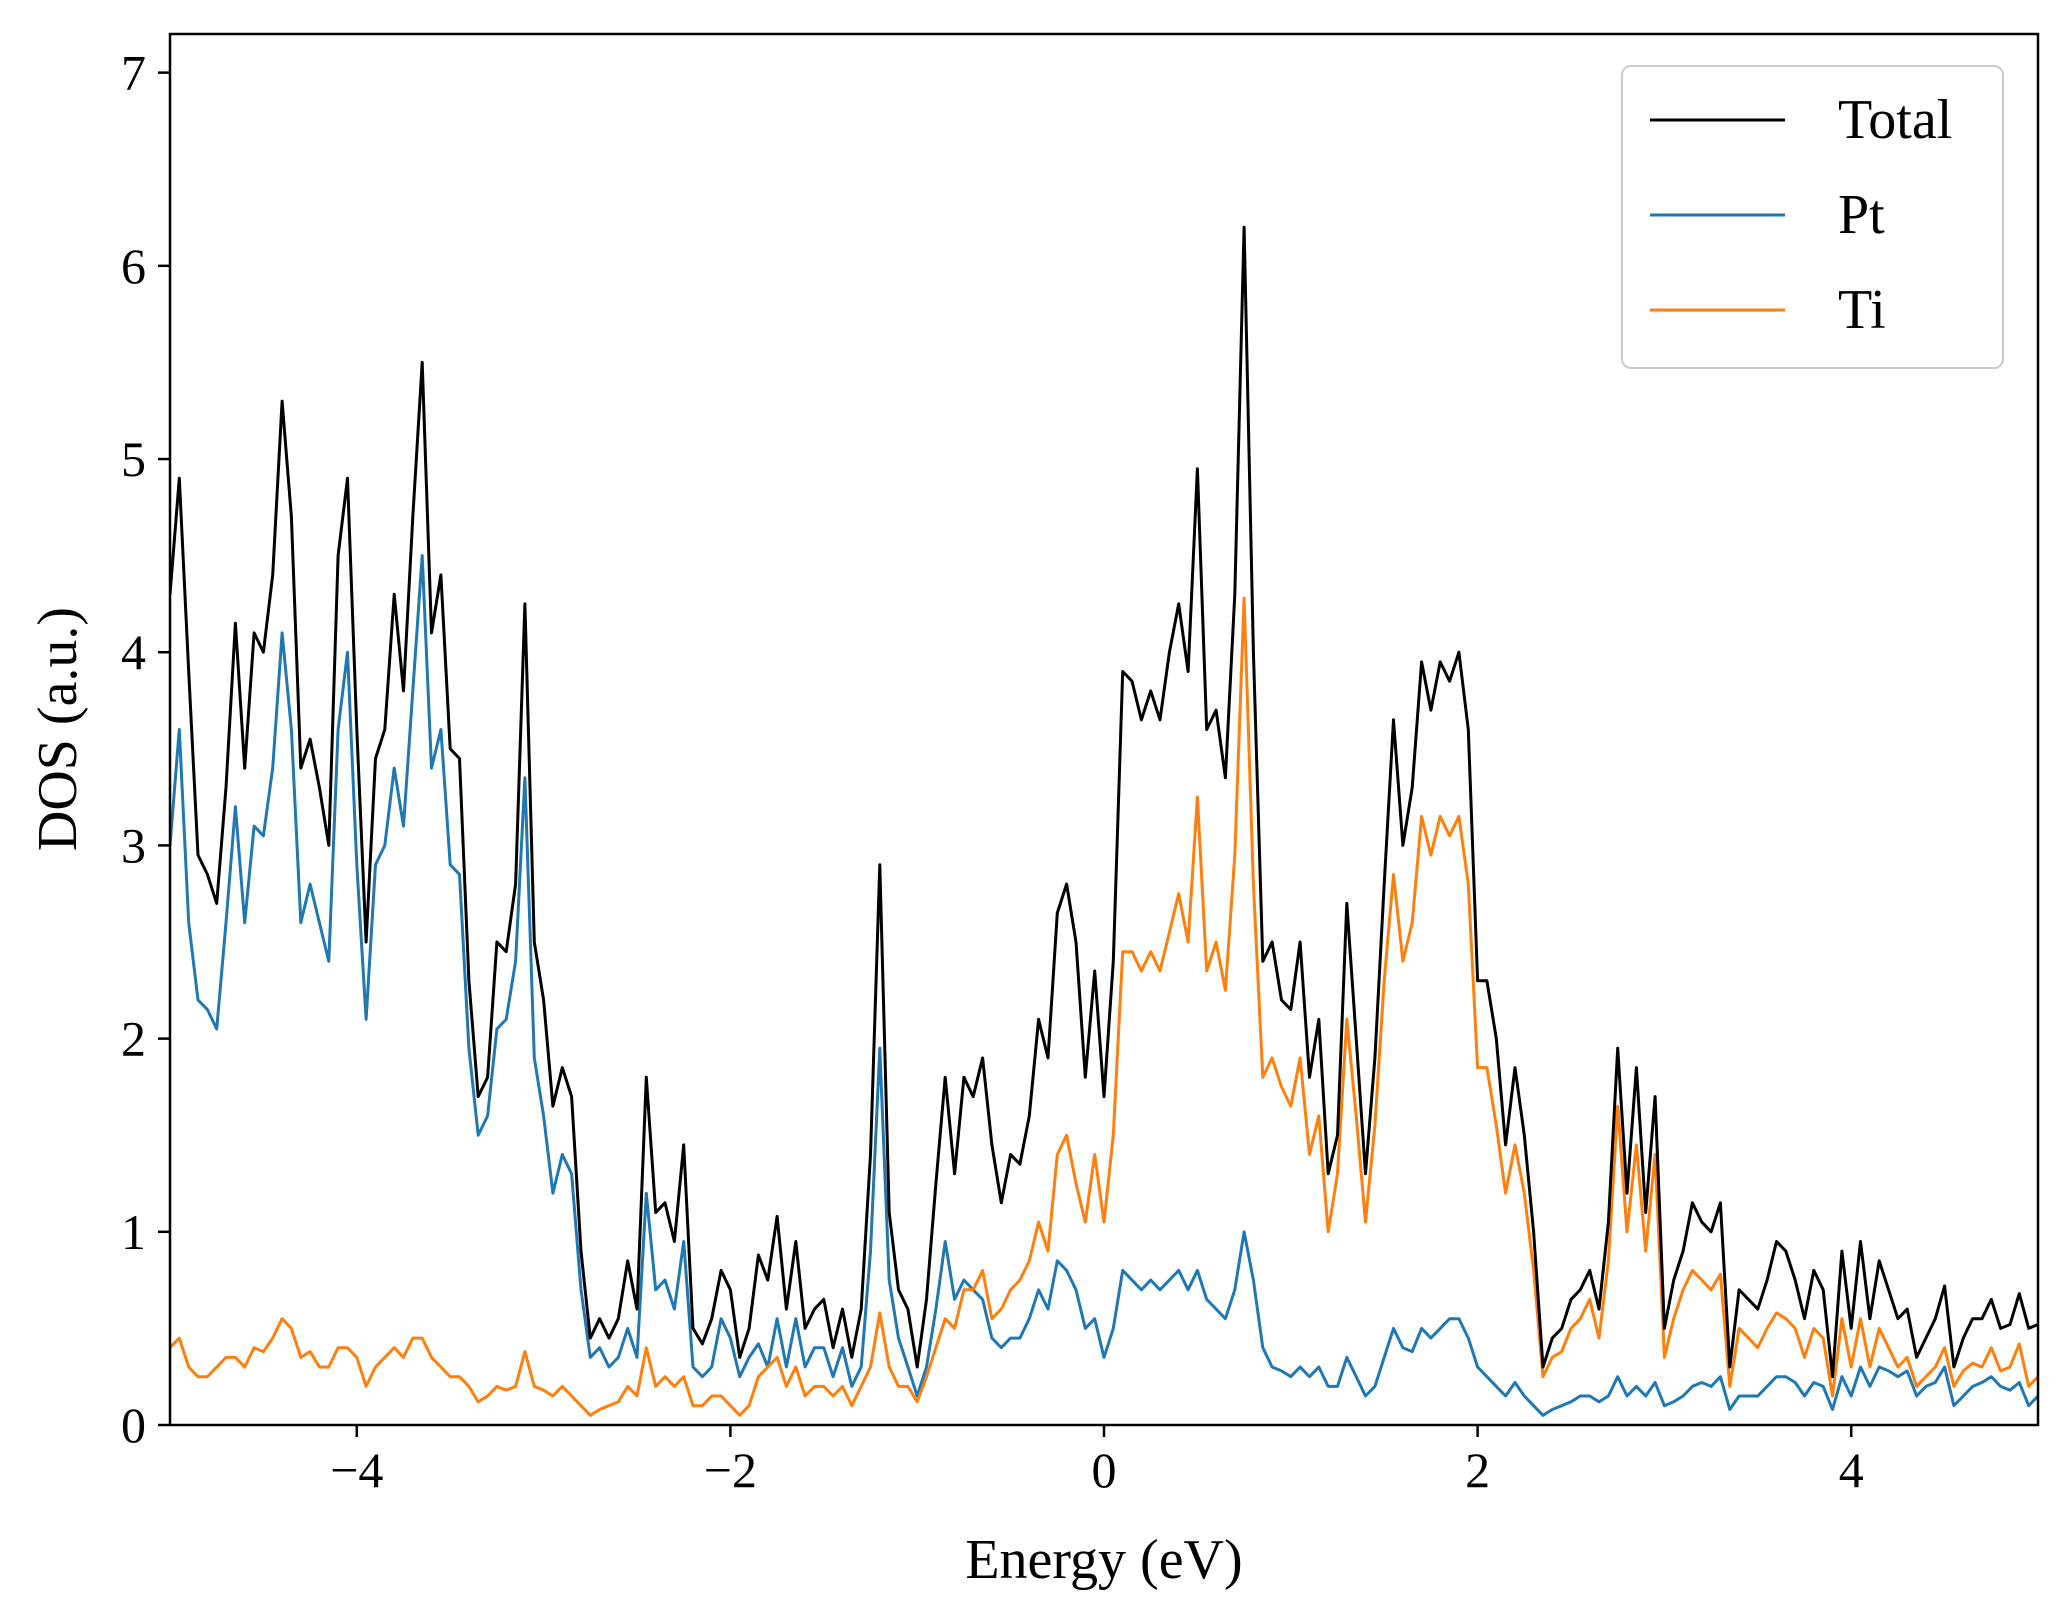  Describe the element at coordinates (133, 1425) in the screenshot. I see `y-tick-label: 0` at that location.